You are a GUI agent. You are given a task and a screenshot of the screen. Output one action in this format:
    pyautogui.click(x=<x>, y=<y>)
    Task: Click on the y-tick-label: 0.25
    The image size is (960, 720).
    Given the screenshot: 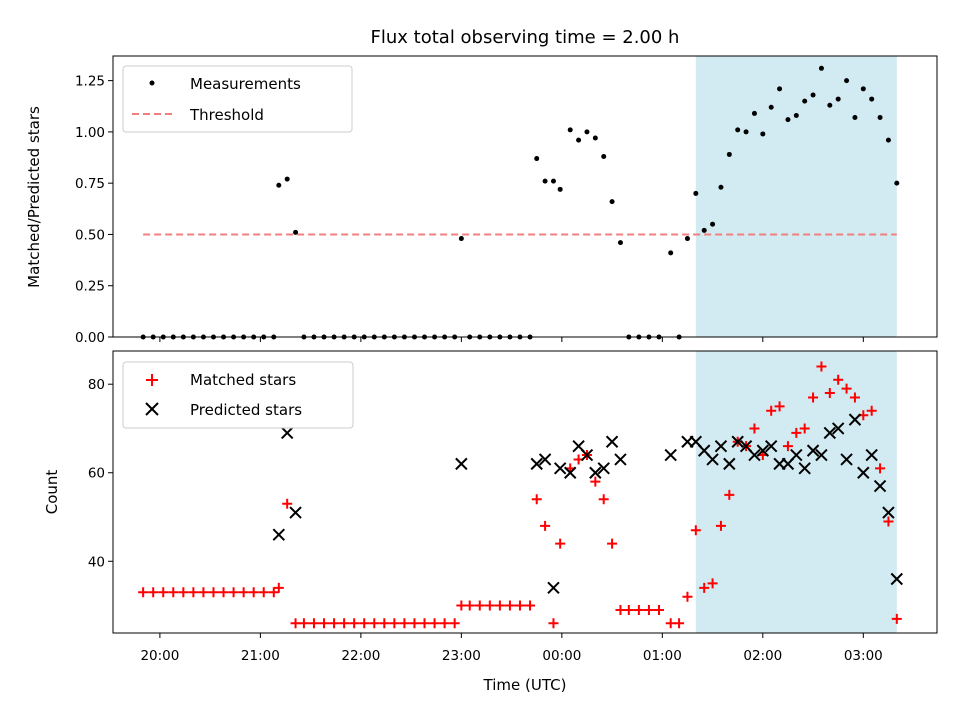 What is the action you would take?
    pyautogui.click(x=90, y=287)
    